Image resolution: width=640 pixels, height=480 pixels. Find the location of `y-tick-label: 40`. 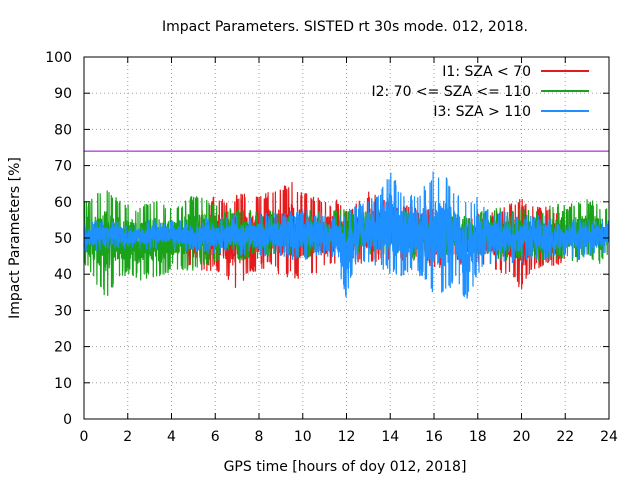

y-tick-label: 40 is located at coordinates (63, 275).